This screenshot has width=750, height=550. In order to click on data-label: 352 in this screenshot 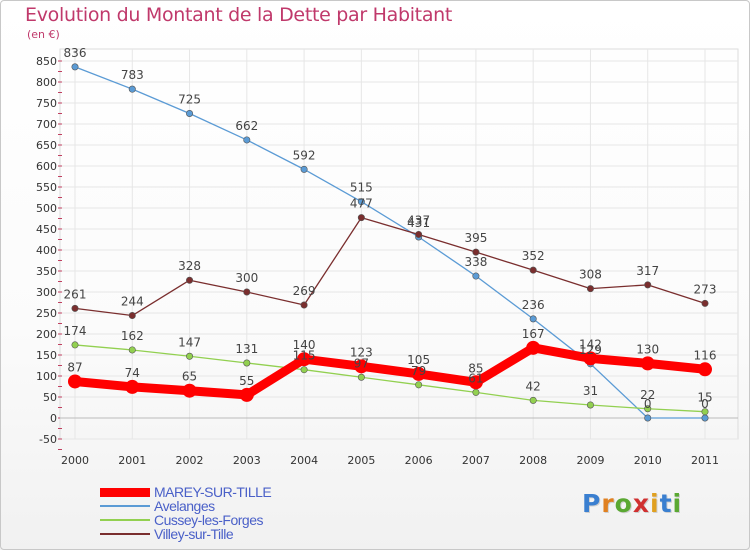, I will do `click(533, 256)`.